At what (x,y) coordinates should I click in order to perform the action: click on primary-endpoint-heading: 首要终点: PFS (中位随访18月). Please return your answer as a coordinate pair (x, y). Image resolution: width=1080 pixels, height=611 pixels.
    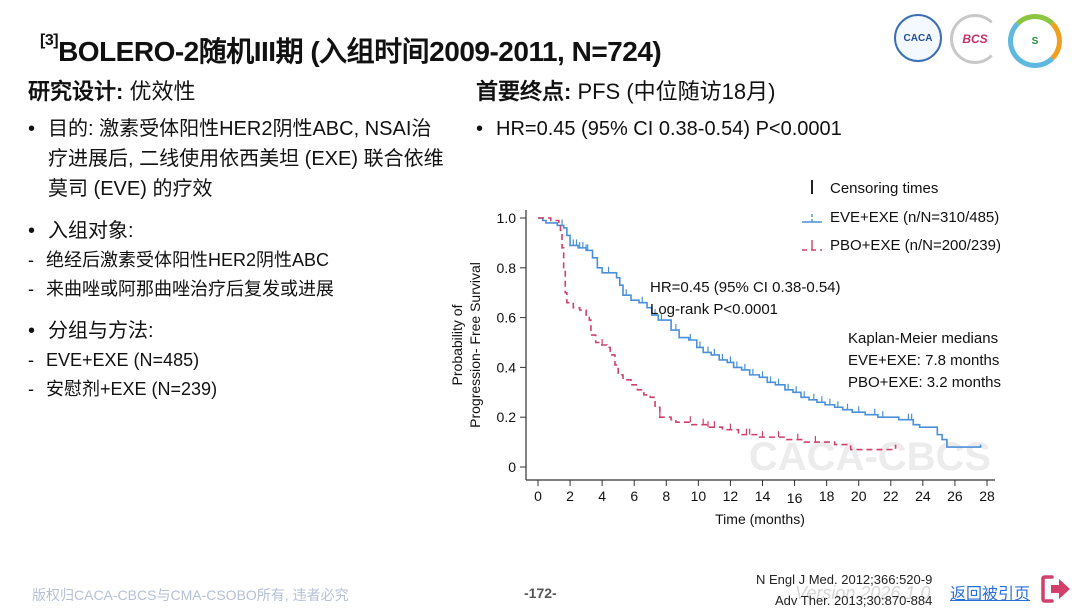
    Looking at the image, I should click on (626, 91).